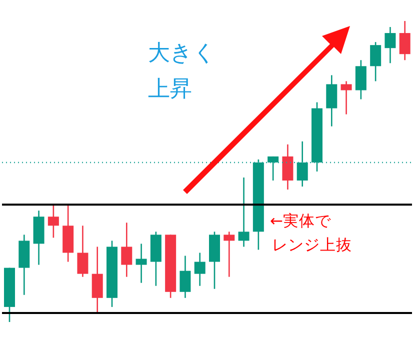 The height and width of the screenshot is (350, 415). Describe the element at coordinates (182, 53) in the screenshot. I see `annotation: 大きく` at that location.